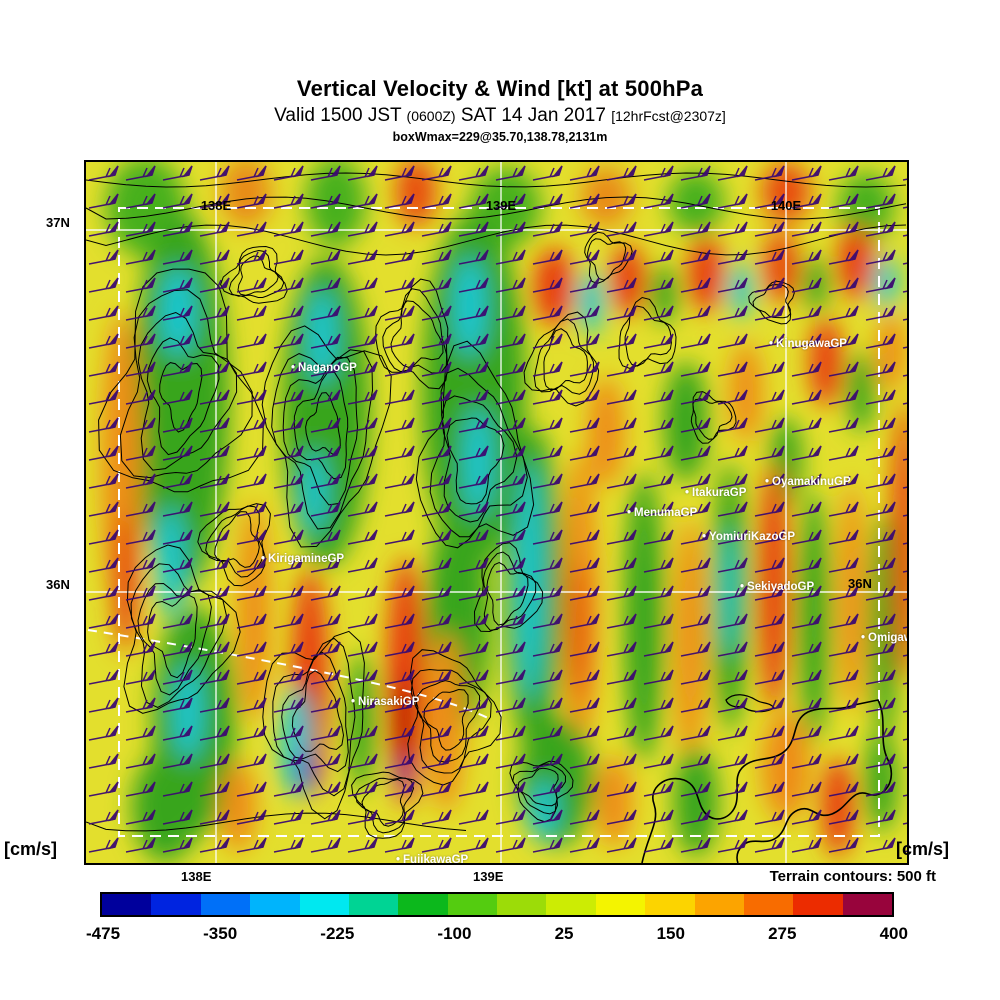  Describe the element at coordinates (666, 513) in the screenshot. I see `station-name: MenumaGP` at that location.